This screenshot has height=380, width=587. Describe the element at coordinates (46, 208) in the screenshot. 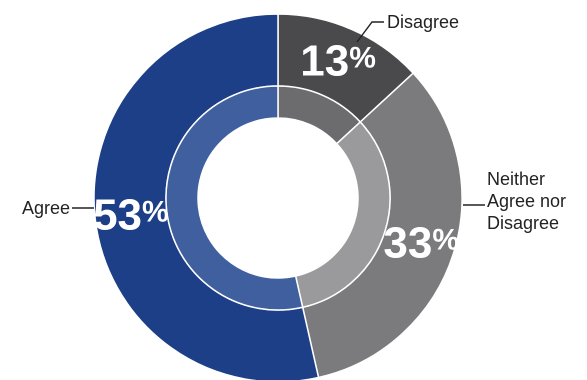

I see `category-label-agree: Agree` at that location.